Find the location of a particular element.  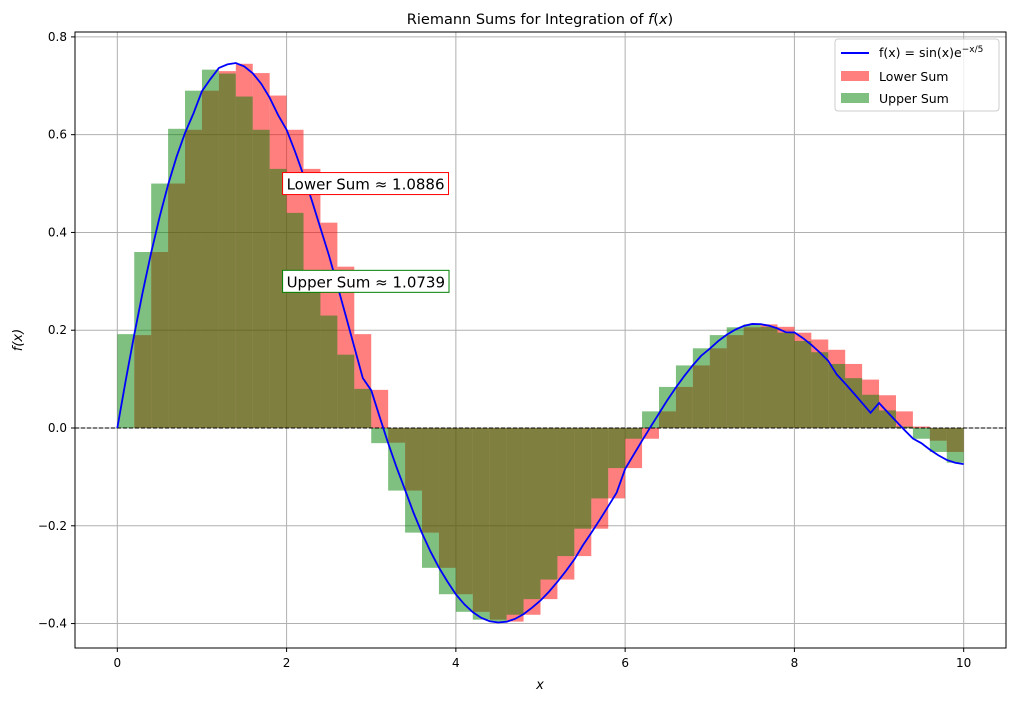

y-tick-label-2: 0.0 is located at coordinates (57, 428).